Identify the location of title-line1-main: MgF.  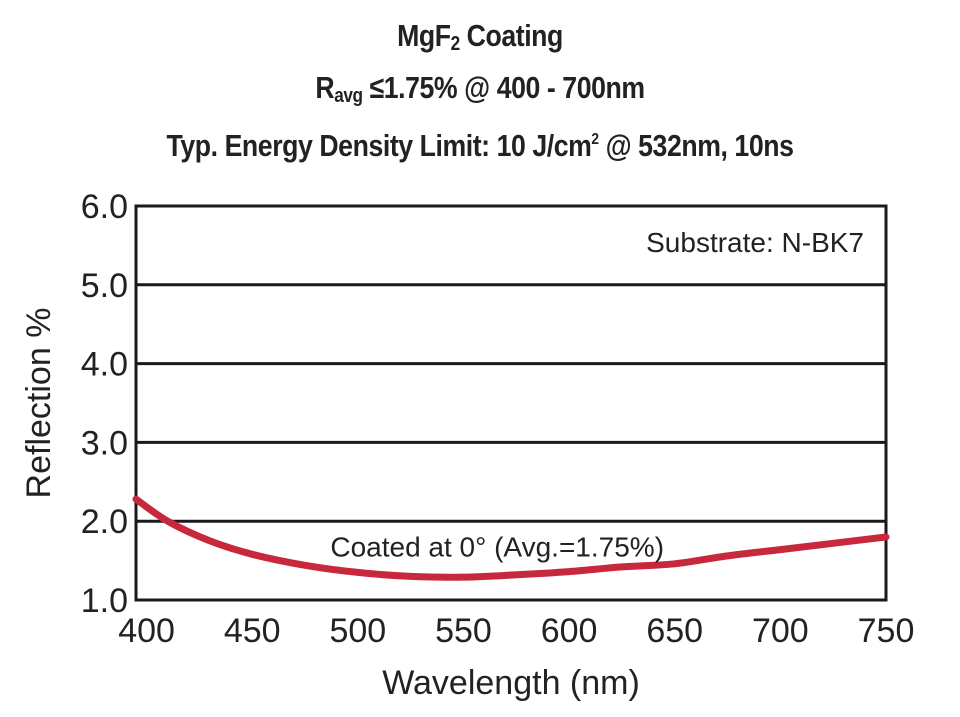
(424, 35).